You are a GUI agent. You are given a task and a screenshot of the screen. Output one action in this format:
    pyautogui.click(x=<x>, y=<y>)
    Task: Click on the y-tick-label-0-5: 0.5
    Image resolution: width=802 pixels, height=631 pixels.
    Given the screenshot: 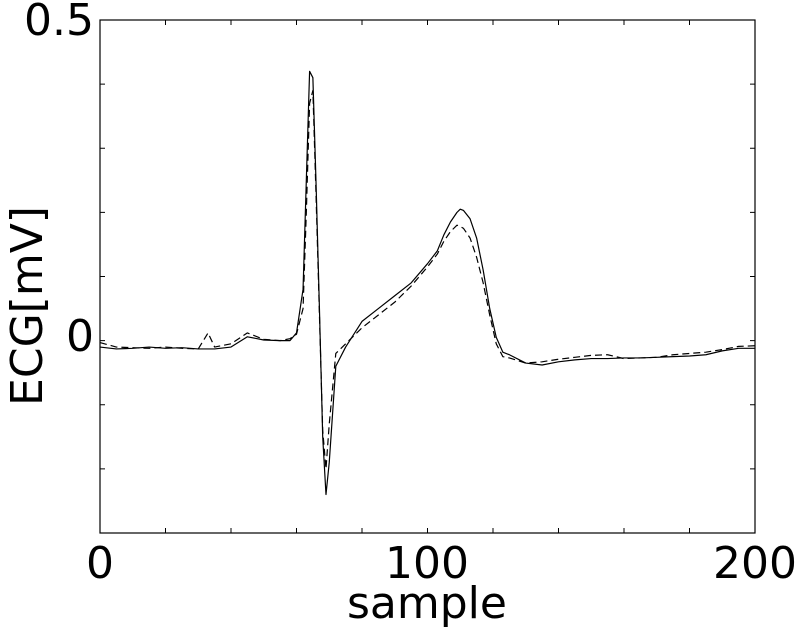 What is the action you would take?
    pyautogui.click(x=59, y=23)
    